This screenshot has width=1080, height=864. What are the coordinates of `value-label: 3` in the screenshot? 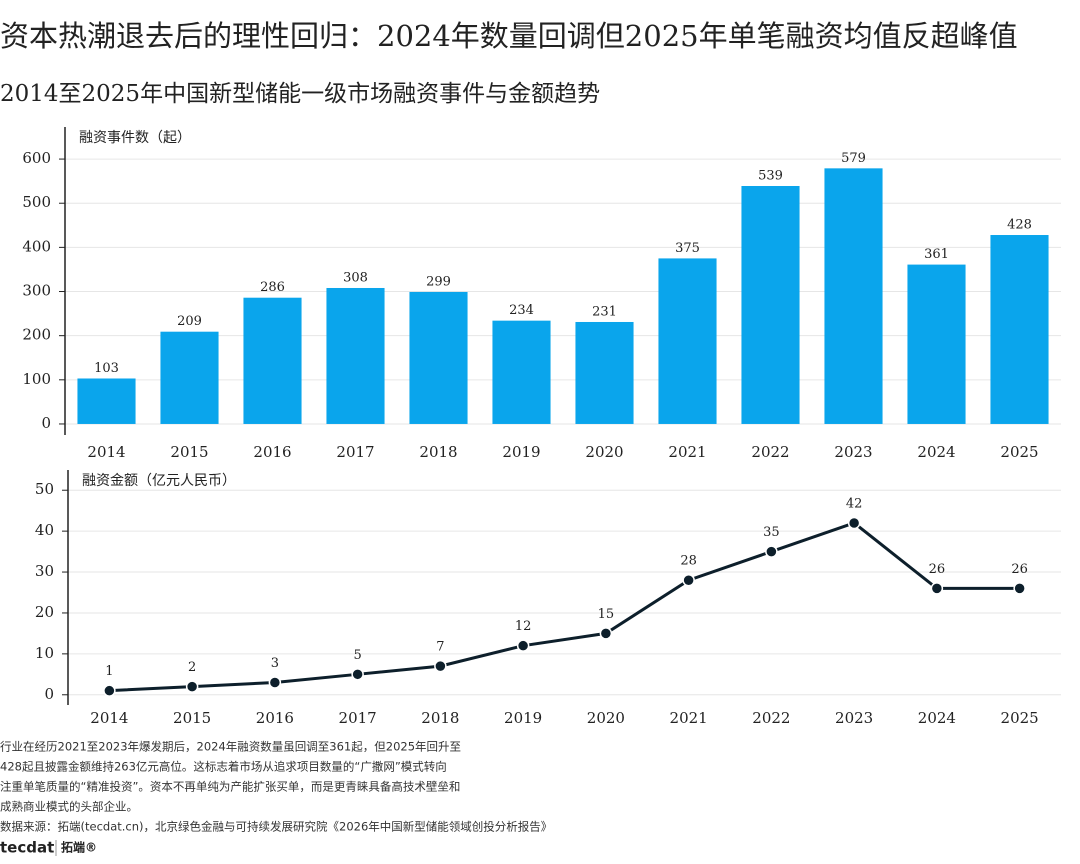 It's located at (275, 663).